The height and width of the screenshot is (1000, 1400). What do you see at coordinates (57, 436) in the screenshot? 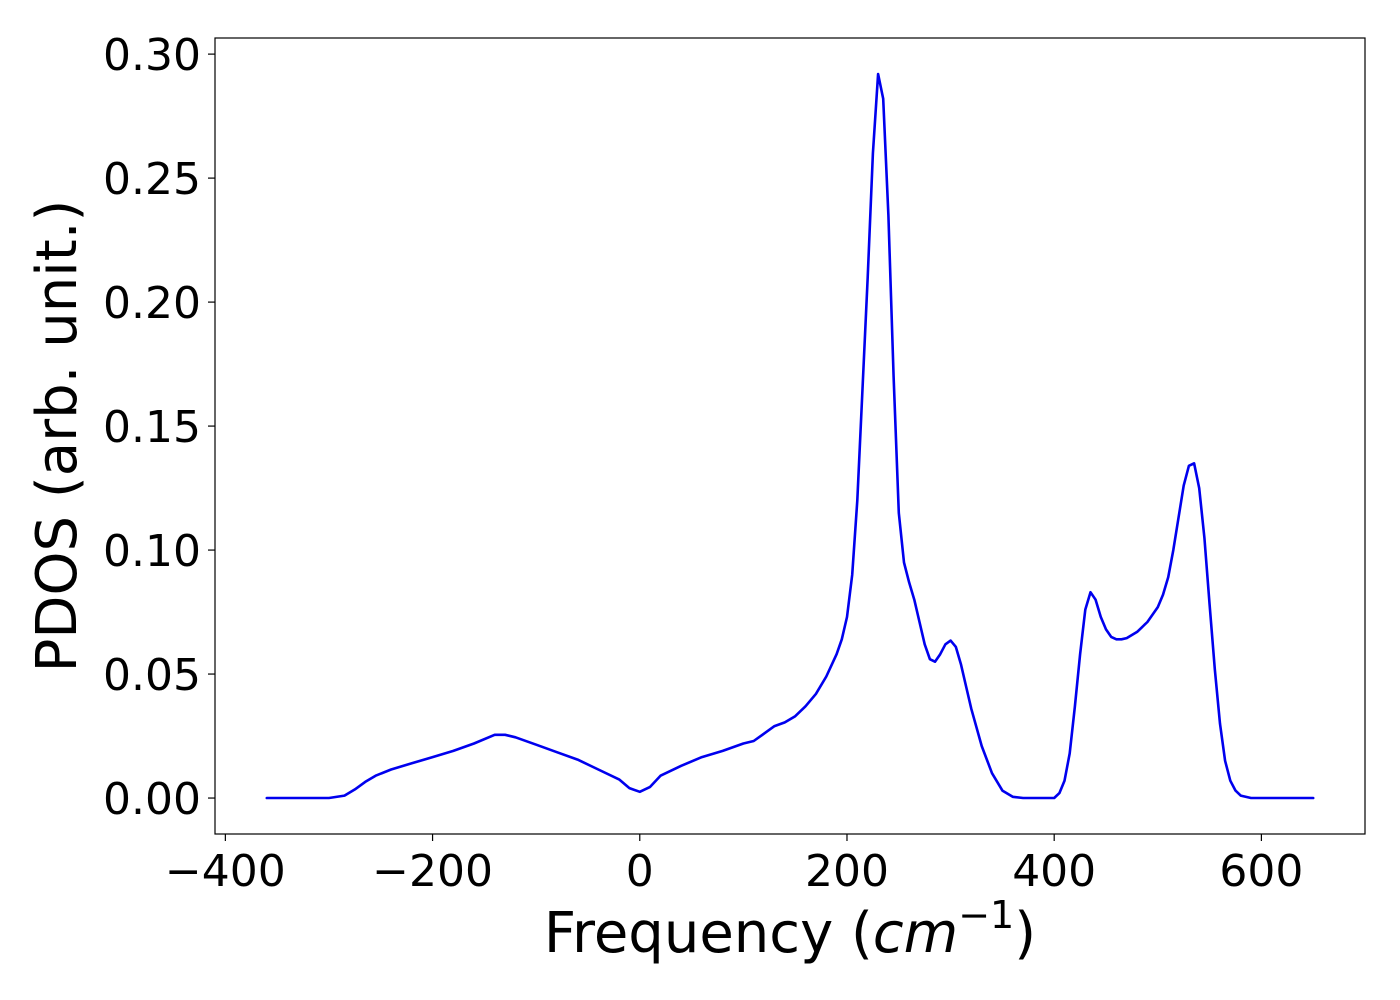
I see `y-axis-title: PDOS (arb. unit.)` at bounding box center [57, 436].